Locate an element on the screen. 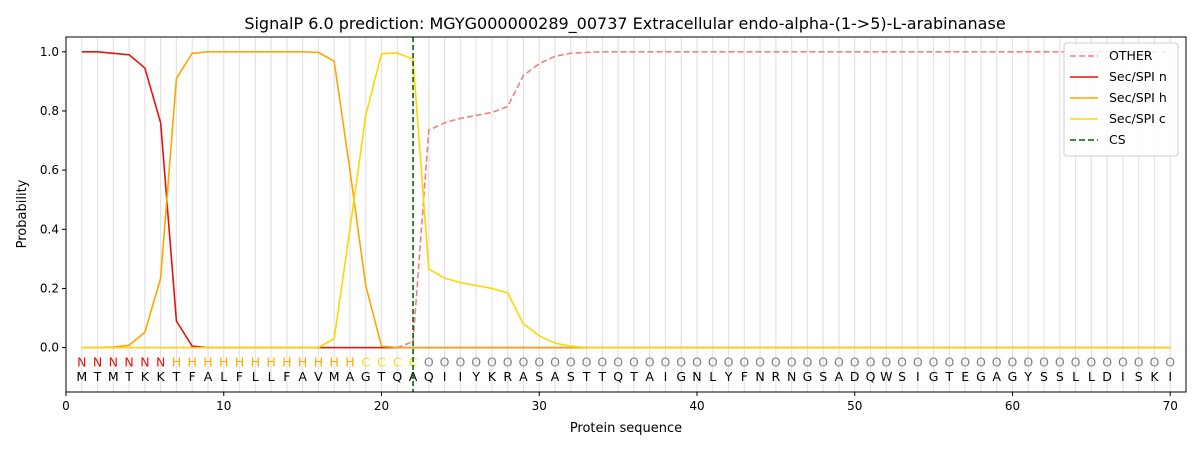 This screenshot has height=450, width=1200. y-tick-label: 0.2 is located at coordinates (49, 288).